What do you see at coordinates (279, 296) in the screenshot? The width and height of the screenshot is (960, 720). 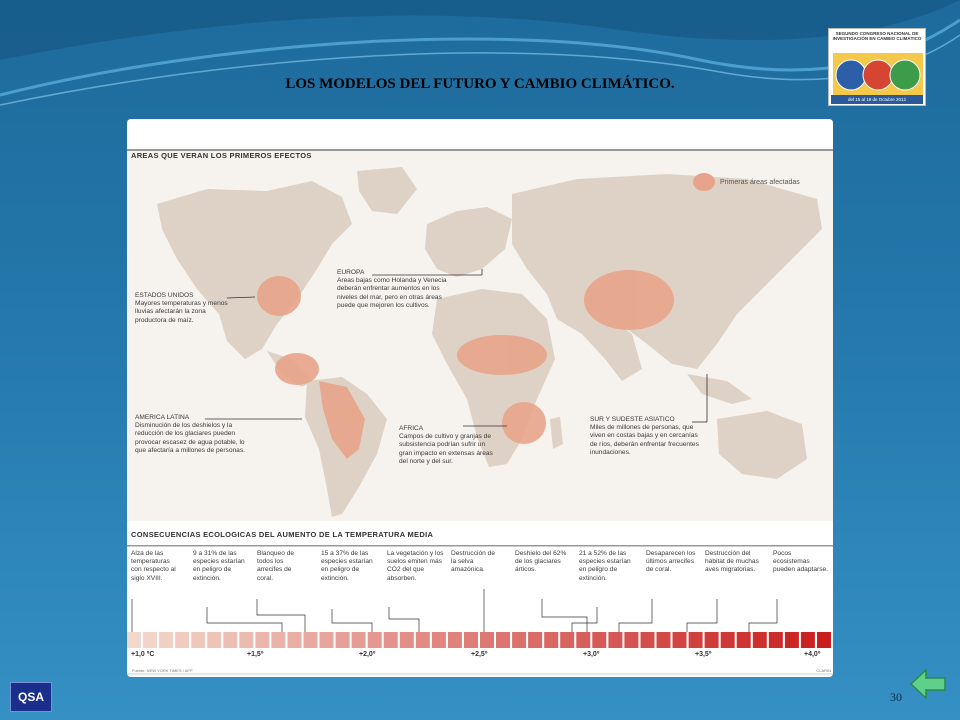 I see `affected-usa` at bounding box center [279, 296].